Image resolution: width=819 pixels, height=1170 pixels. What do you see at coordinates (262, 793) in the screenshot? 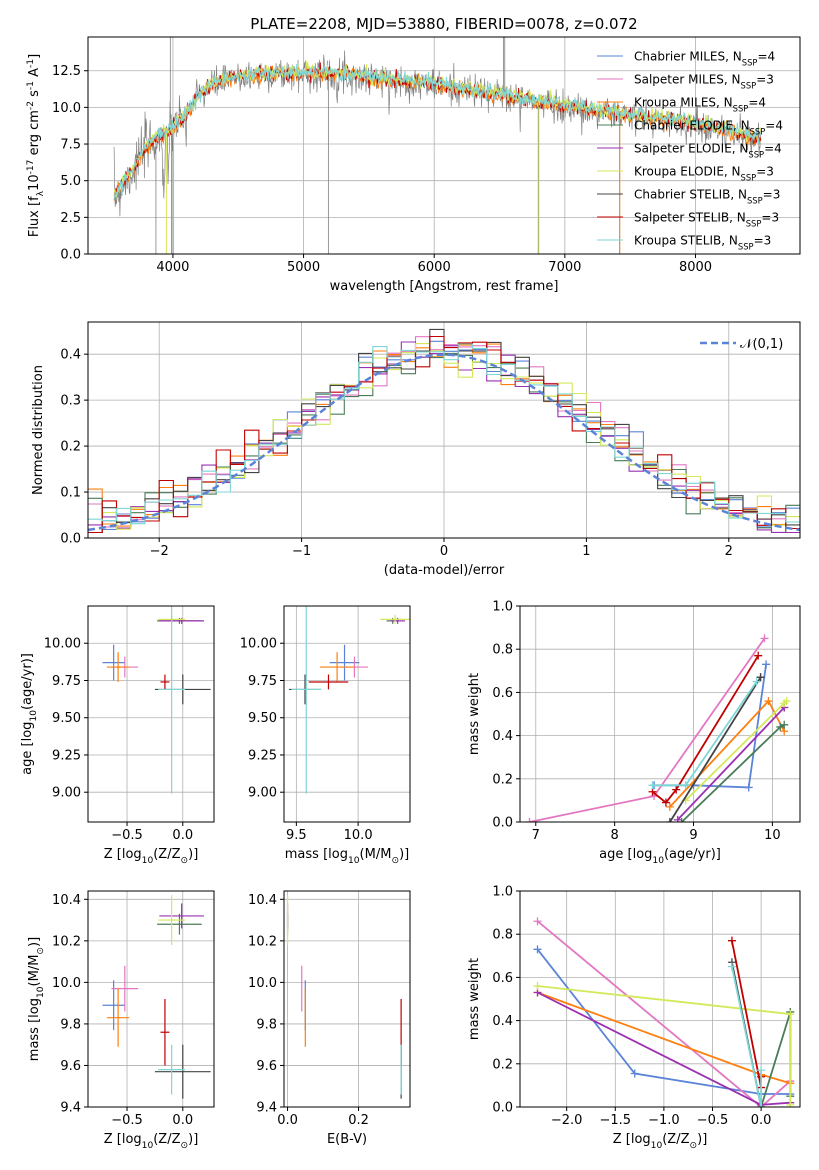
I see `age-vs-mass-ytick-label: 9.00` at bounding box center [262, 793].